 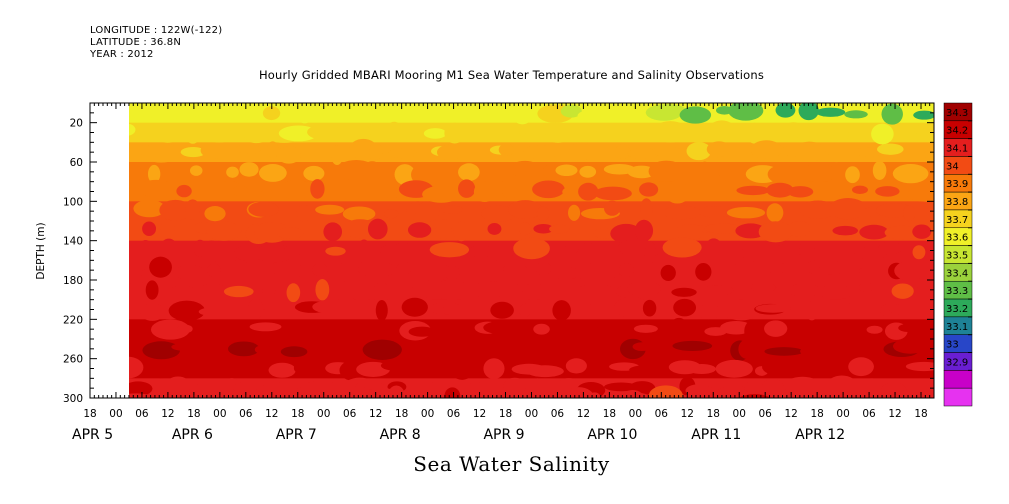 I want to click on x-hour-label: 06, so click(x=350, y=414).